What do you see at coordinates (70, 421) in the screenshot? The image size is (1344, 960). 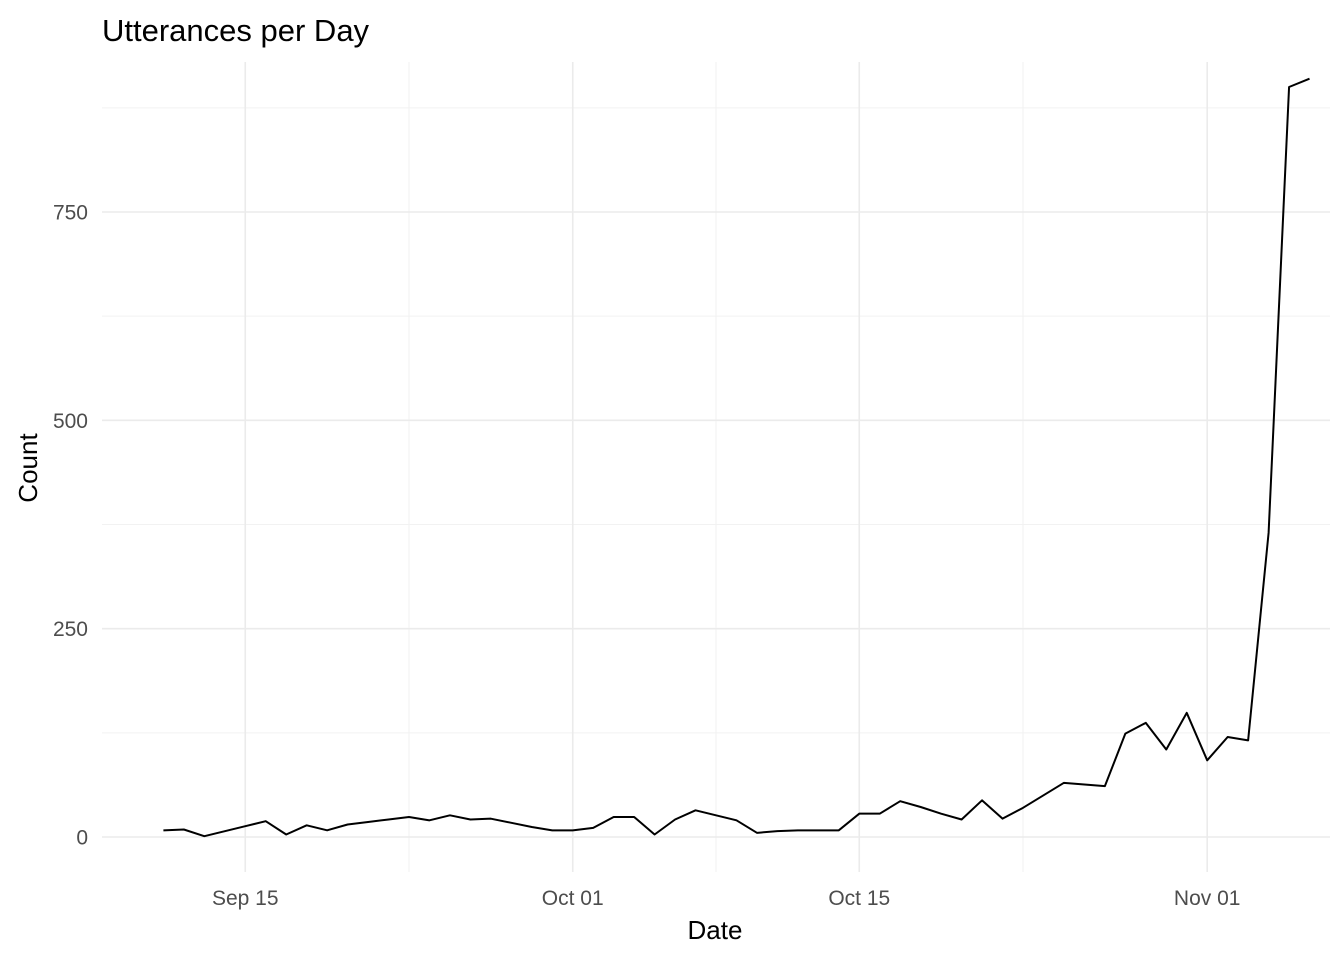 I see `y-tick-label: 500` at bounding box center [70, 421].